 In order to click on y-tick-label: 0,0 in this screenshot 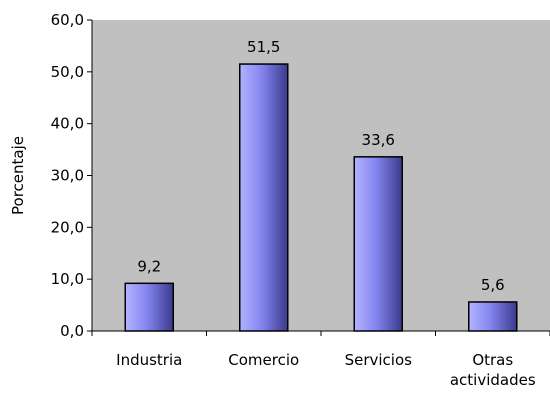, I will do `click(72, 331)`.